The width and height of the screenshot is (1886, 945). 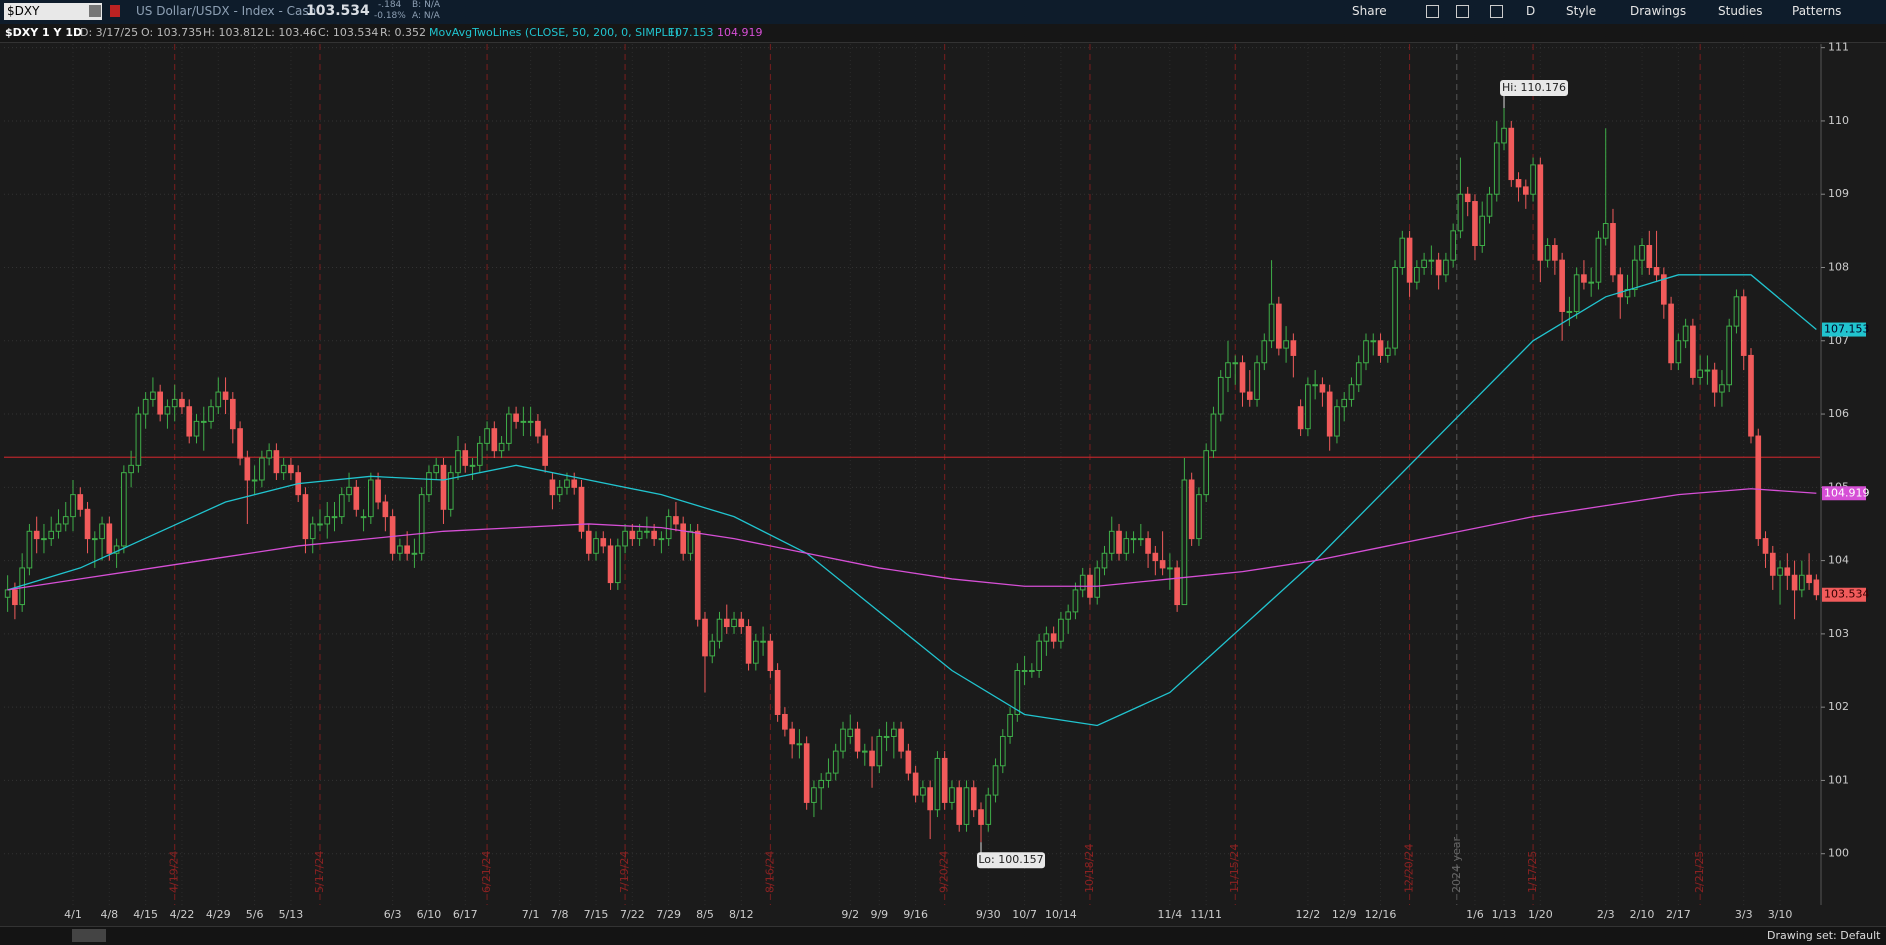 What do you see at coordinates (1344, 914) in the screenshot?
I see `x-tick-label: 12/9` at bounding box center [1344, 914].